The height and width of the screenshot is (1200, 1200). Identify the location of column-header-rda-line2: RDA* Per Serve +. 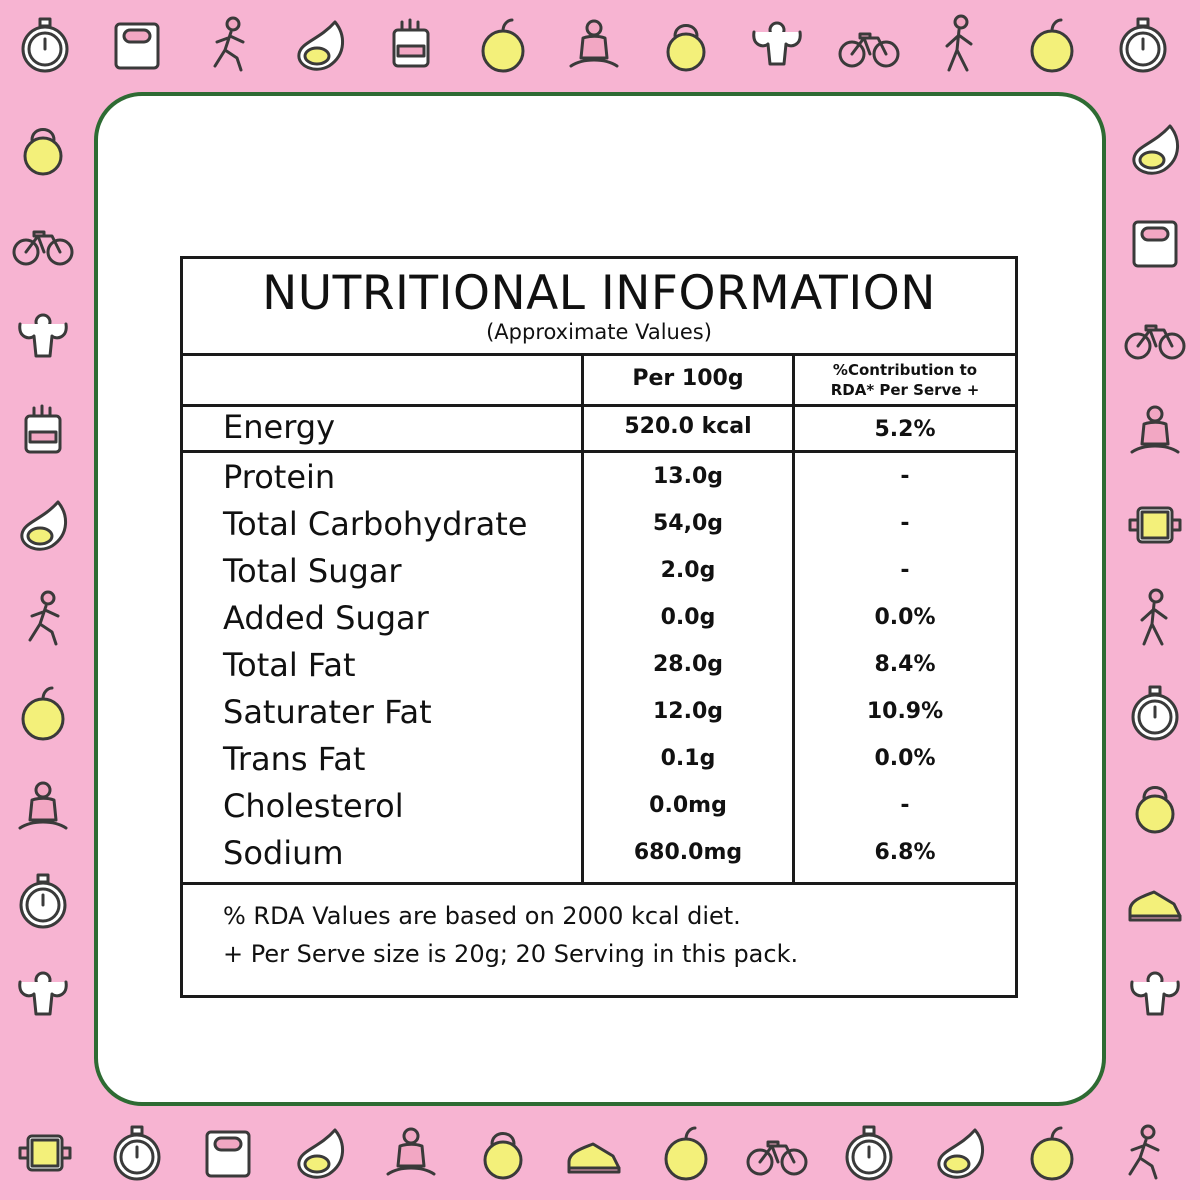
(905, 390).